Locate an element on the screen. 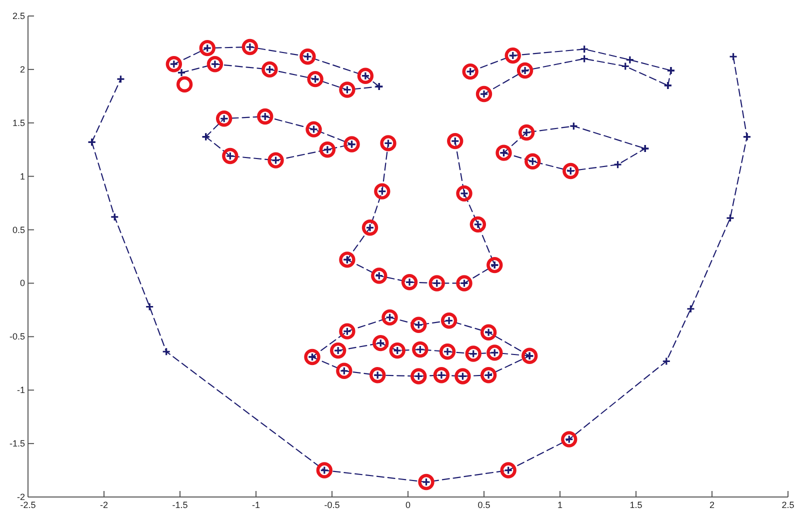 The image size is (800, 514). x-tick-label: 0 is located at coordinates (408, 505).